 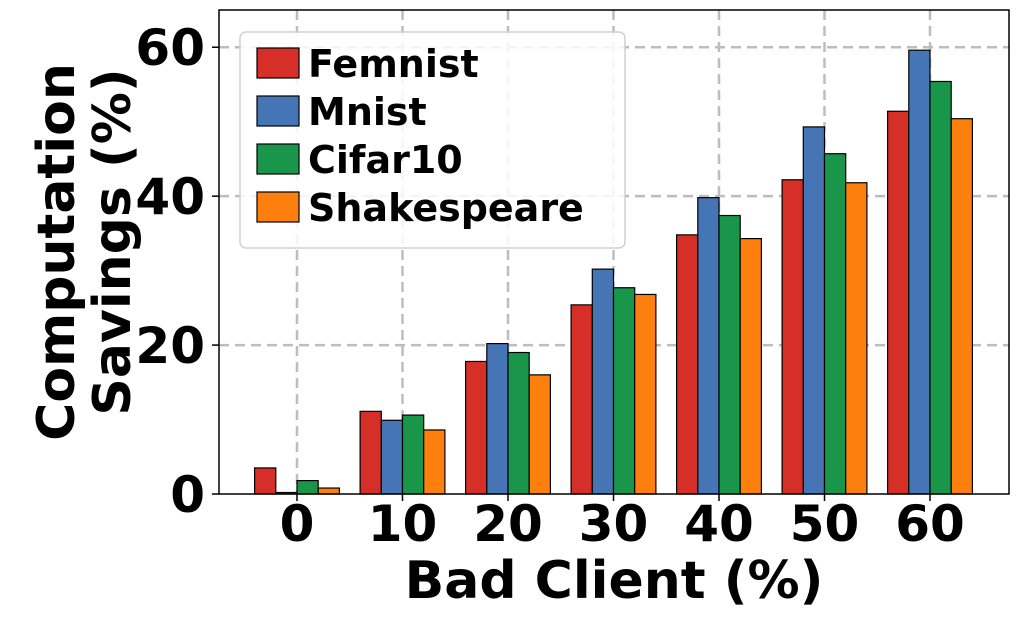 What do you see at coordinates (278, 63) in the screenshot?
I see `legend-swatch-femnist` at bounding box center [278, 63].